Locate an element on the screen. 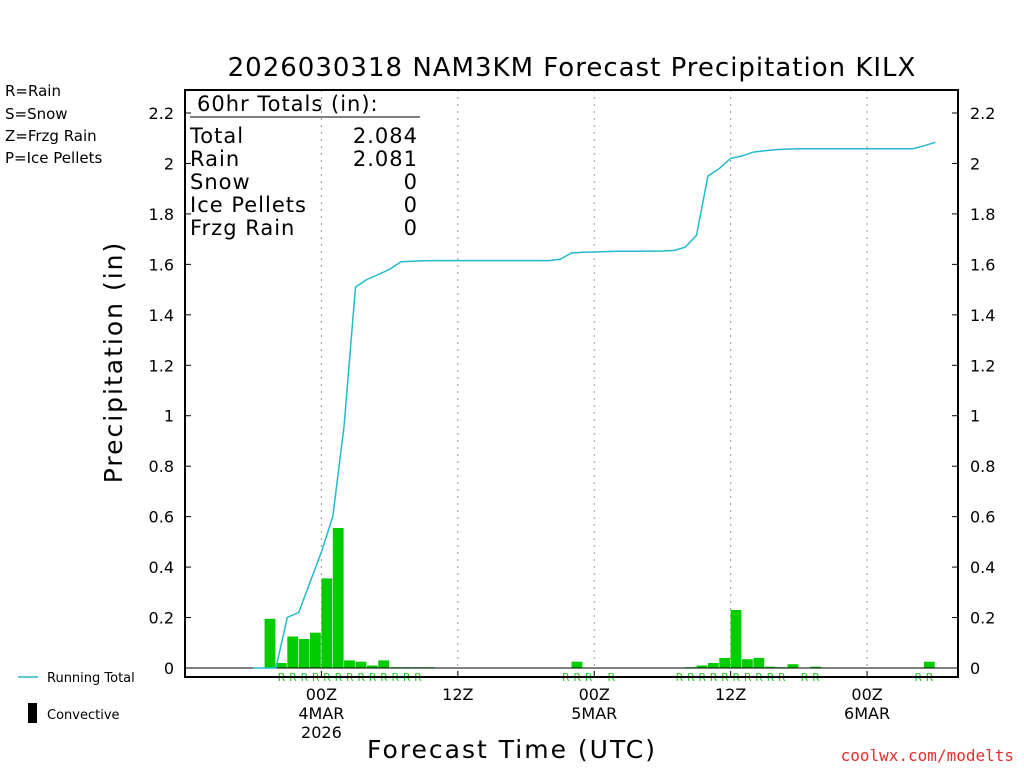 Image resolution: width=1024 pixels, height=768 pixels. y-tick-label-right: 0.4 is located at coordinates (982, 567).